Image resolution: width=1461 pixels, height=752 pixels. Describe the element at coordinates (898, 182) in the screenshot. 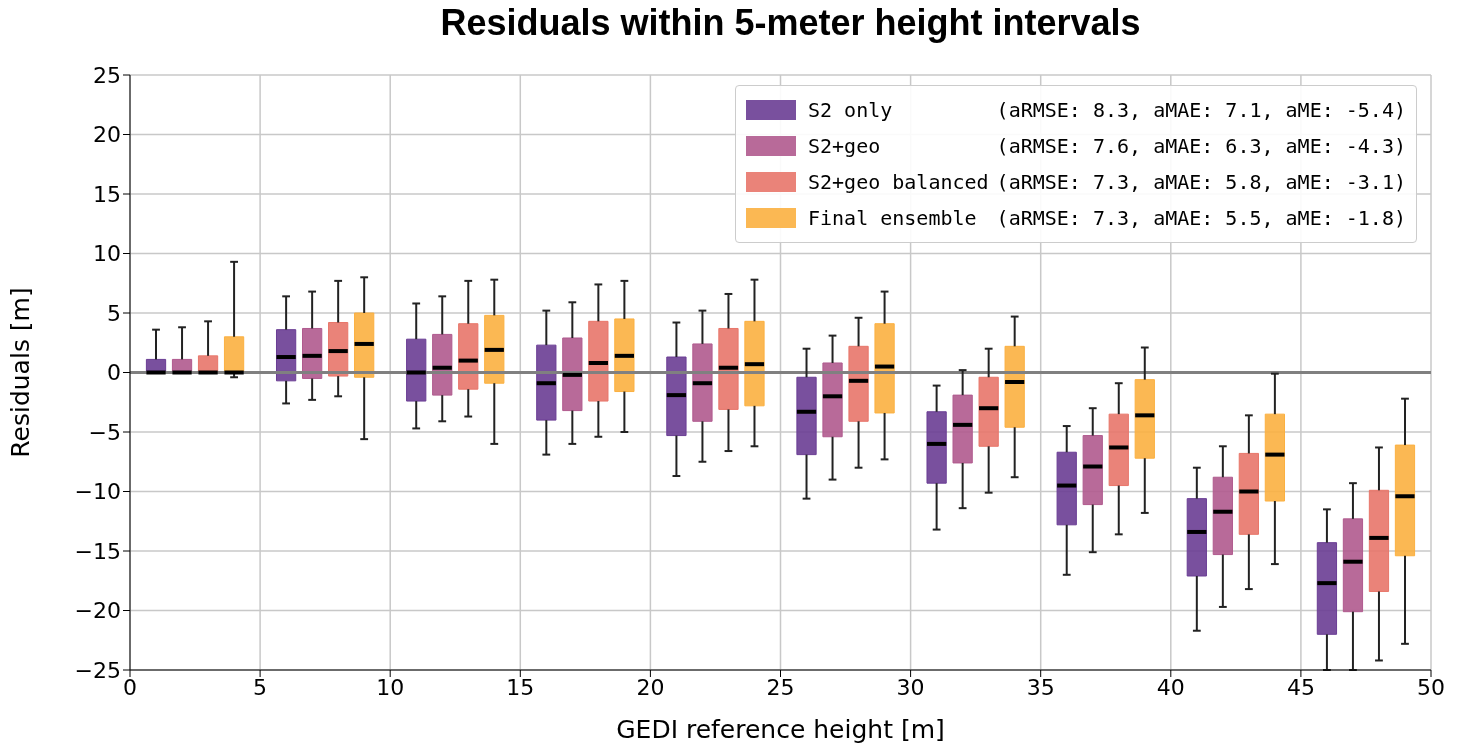

I see `legend-label: S2+geo balanced` at that location.